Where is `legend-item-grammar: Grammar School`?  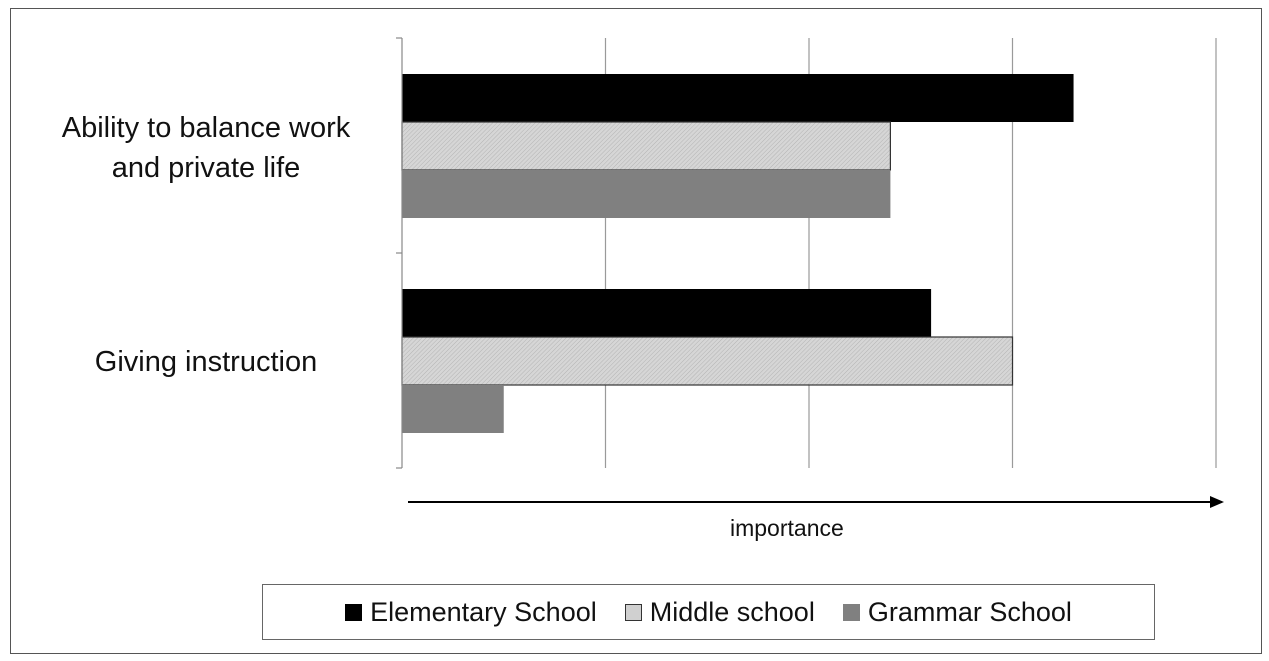
legend-item-grammar: Grammar School is located at coordinates (957, 612).